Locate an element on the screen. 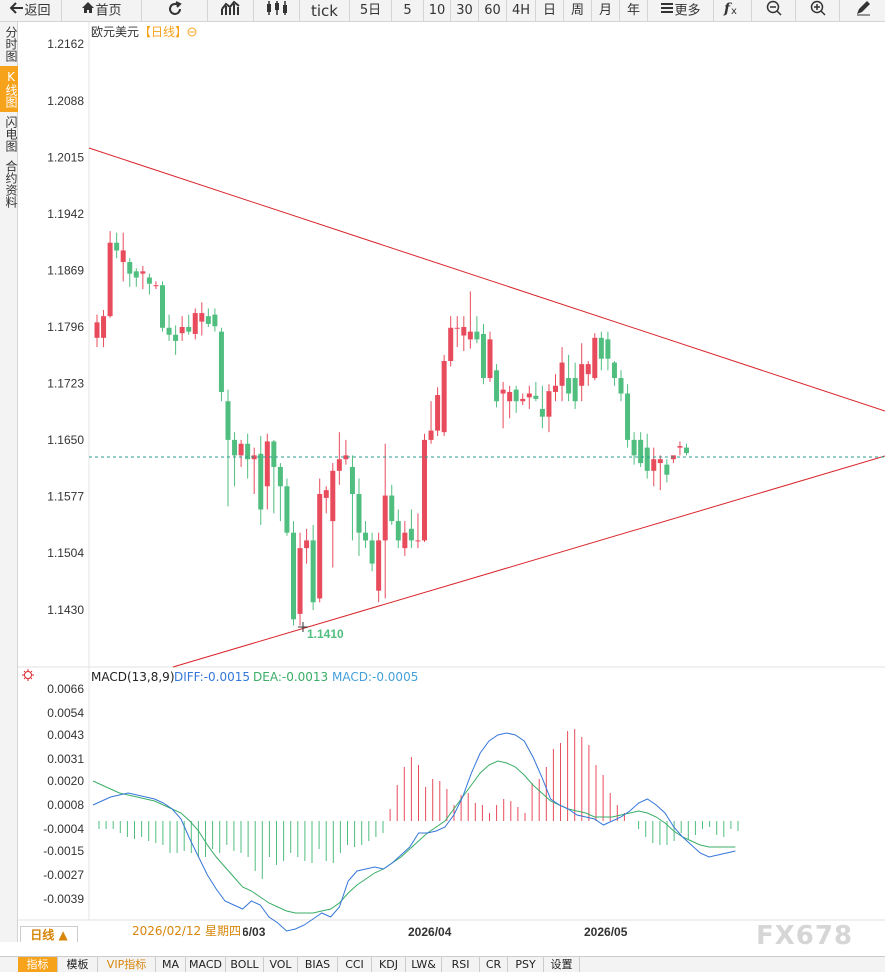 The image size is (885, 972). indicator-tab-bias: BIAS is located at coordinates (318, 964).